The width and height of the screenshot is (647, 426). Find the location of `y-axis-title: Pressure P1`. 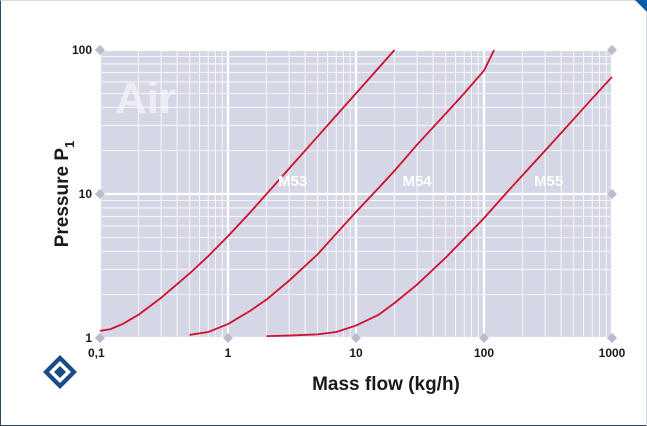

y-axis-title: Pressure P1 is located at coordinates (64, 194).